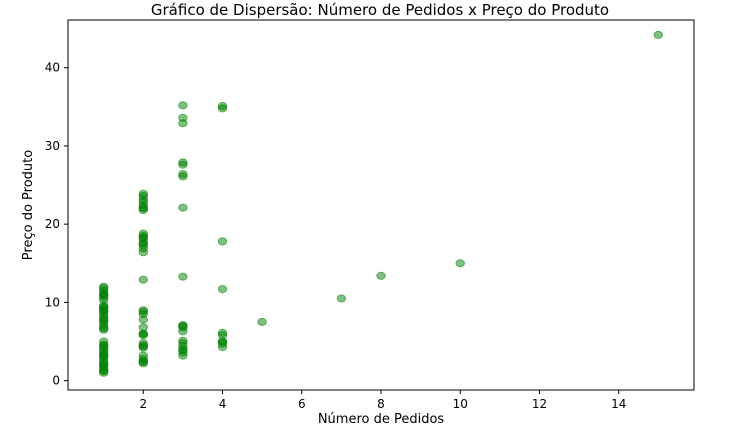 This screenshot has height=434, width=740. I want to click on y-tick-label: 0, so click(56, 381).